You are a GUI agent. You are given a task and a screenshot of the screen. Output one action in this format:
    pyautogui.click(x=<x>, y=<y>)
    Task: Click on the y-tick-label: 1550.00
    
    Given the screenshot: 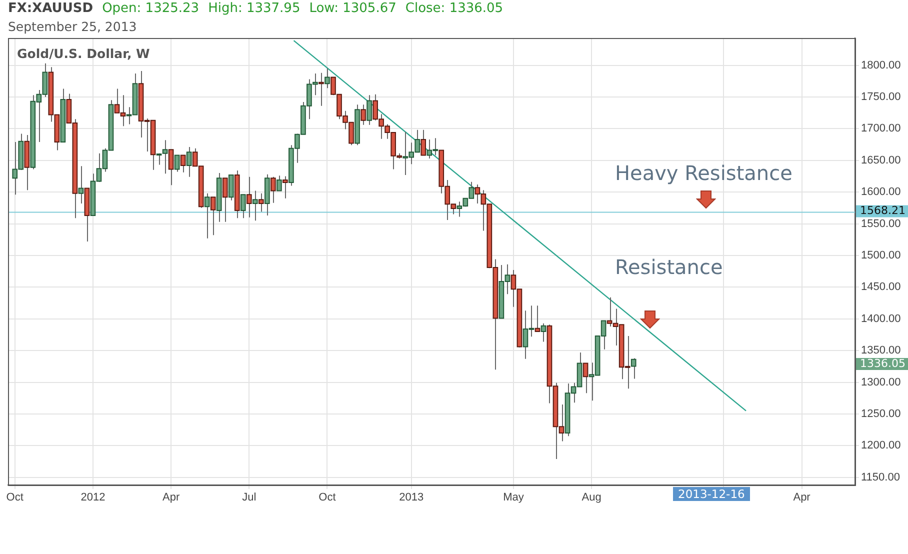 What is the action you would take?
    pyautogui.click(x=881, y=224)
    